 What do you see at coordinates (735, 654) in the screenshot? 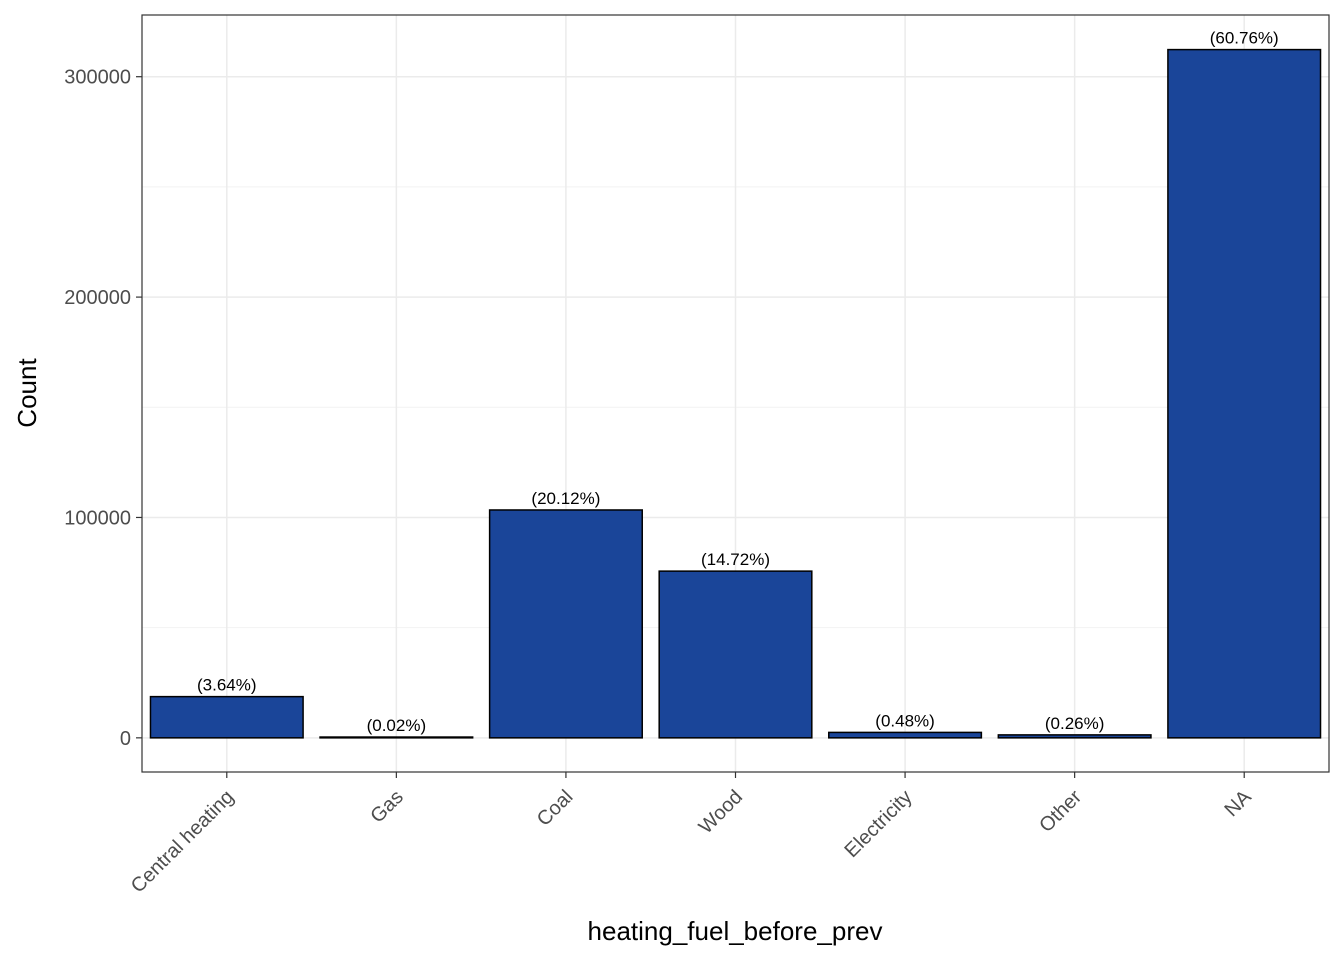
I see `bar-wood` at bounding box center [735, 654].